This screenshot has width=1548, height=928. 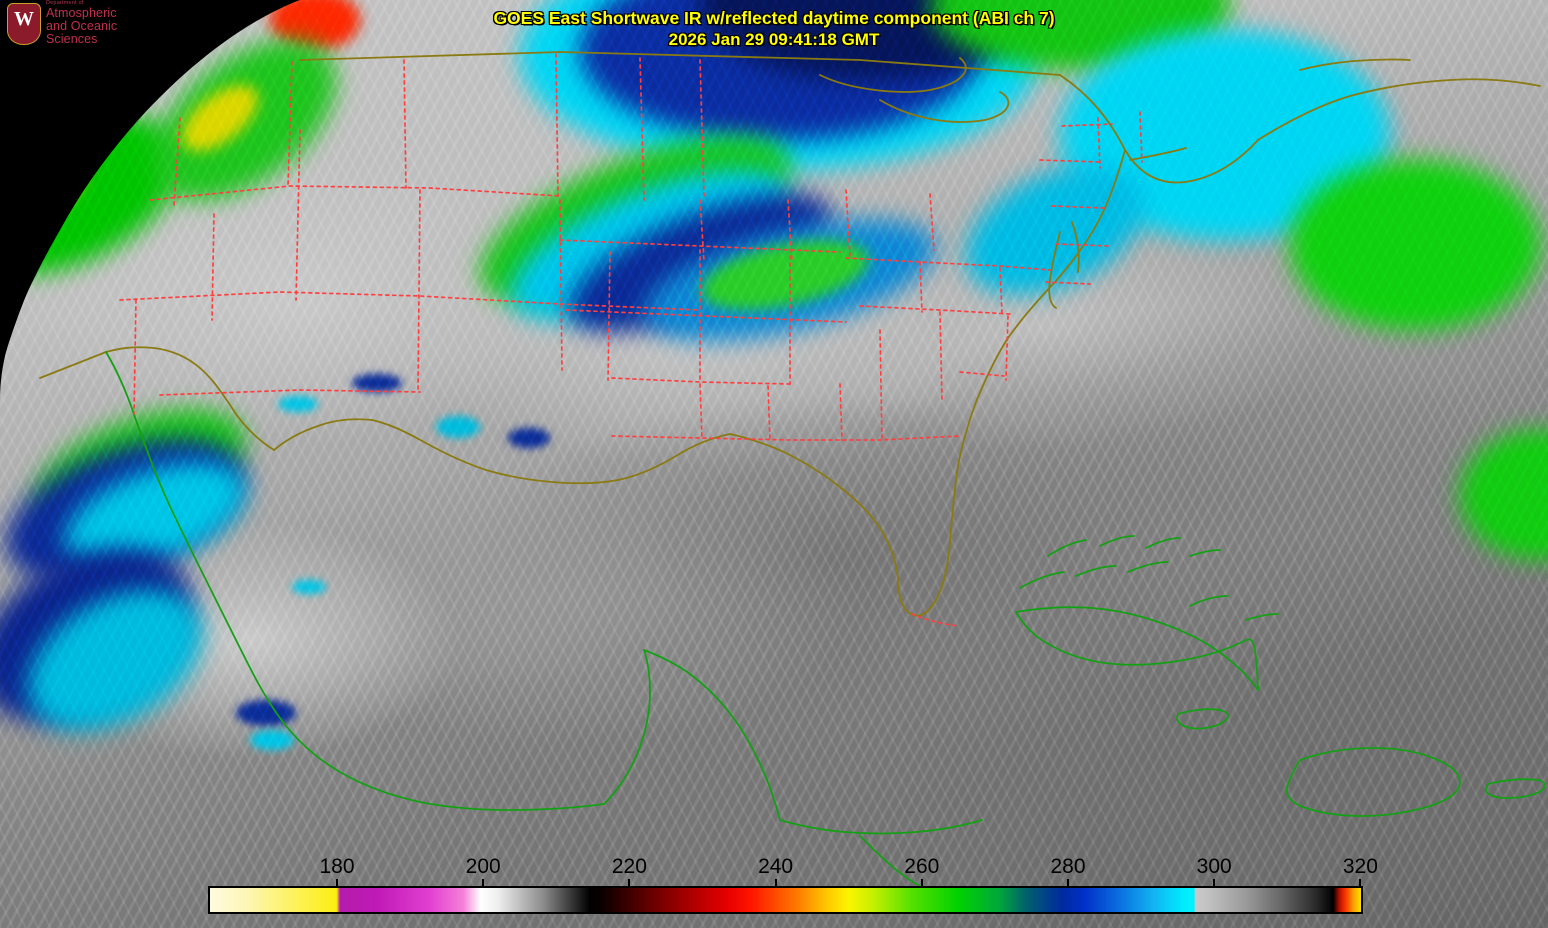 I want to click on colorbar-tick-labels: 180 200 220 240 260 280 300 320, so click(x=774, y=867).